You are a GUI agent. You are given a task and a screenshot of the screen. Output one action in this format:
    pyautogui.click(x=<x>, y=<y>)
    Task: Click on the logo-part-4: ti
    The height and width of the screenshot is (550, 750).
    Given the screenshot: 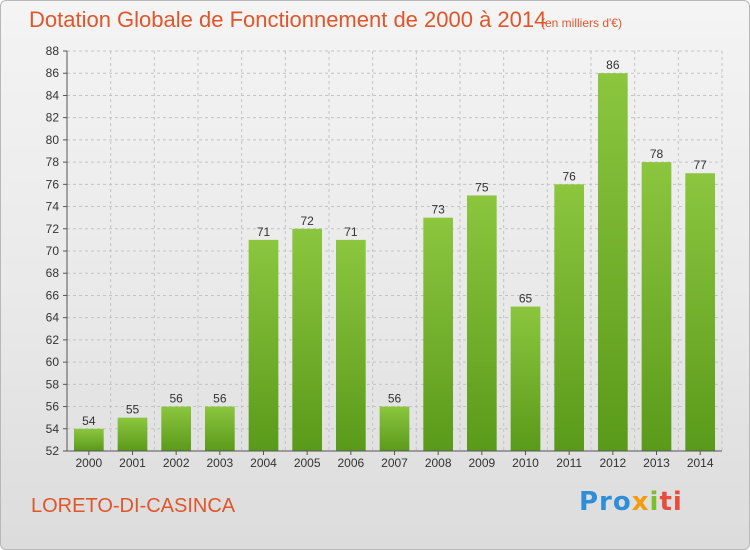 What is the action you would take?
    pyautogui.click(x=671, y=502)
    